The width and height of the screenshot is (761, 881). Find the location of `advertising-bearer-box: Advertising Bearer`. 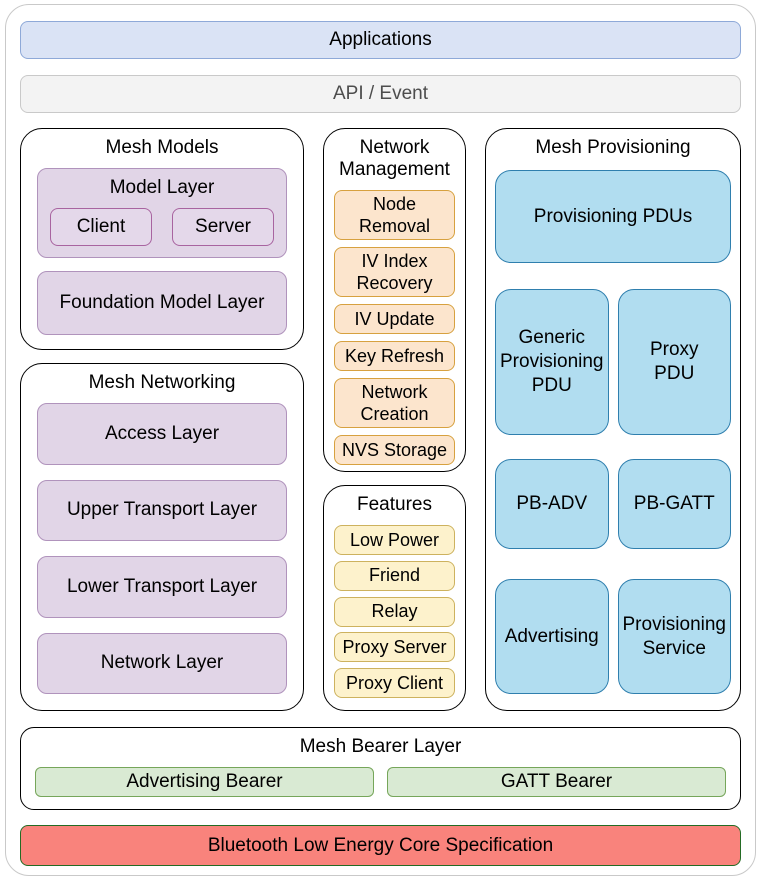

advertising-bearer-box: Advertising Bearer is located at coordinates (204, 782).